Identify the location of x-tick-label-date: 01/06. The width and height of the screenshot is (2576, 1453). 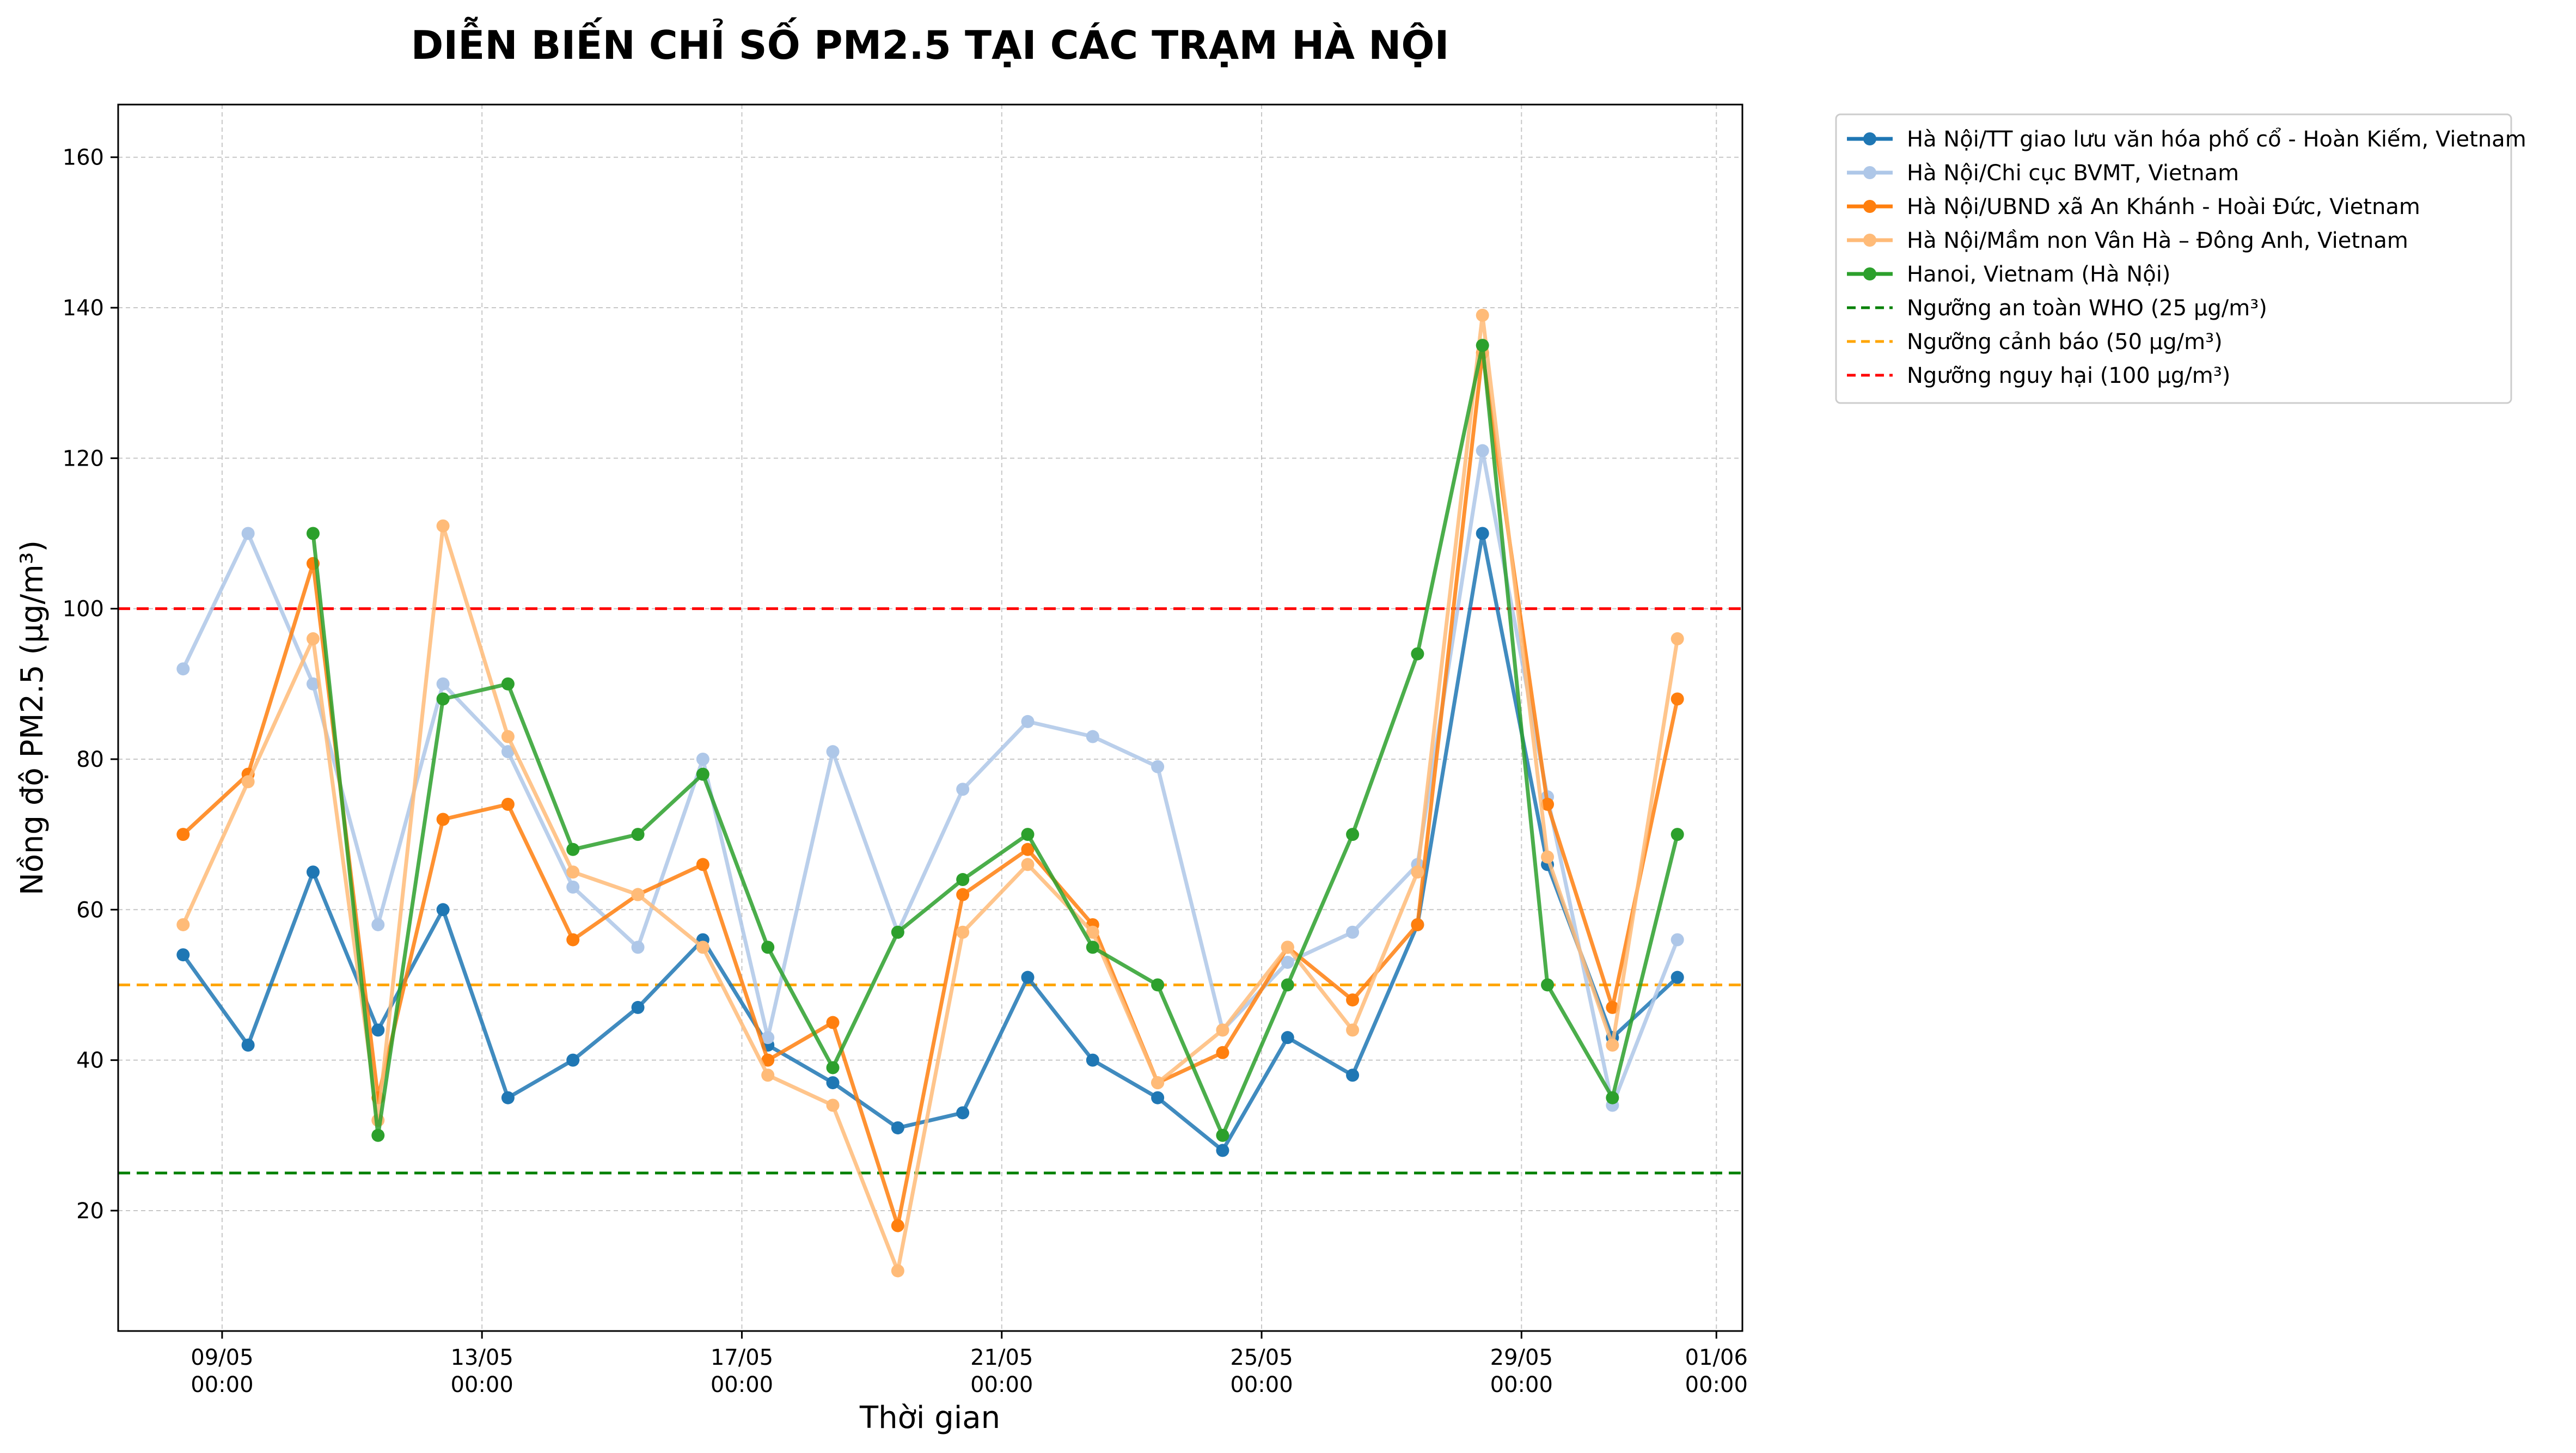
(1716, 1357).